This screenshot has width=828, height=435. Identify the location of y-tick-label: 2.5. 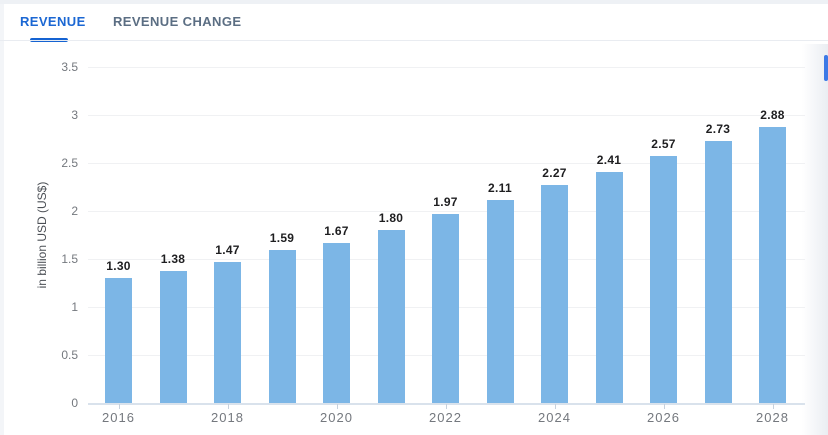
(69, 163).